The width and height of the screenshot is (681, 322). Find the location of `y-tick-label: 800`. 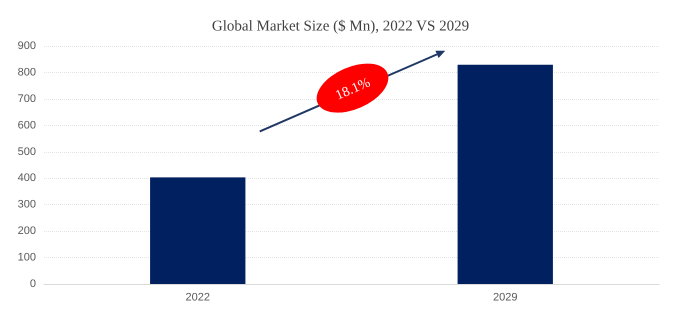

y-tick-label: 800 is located at coordinates (27, 72).